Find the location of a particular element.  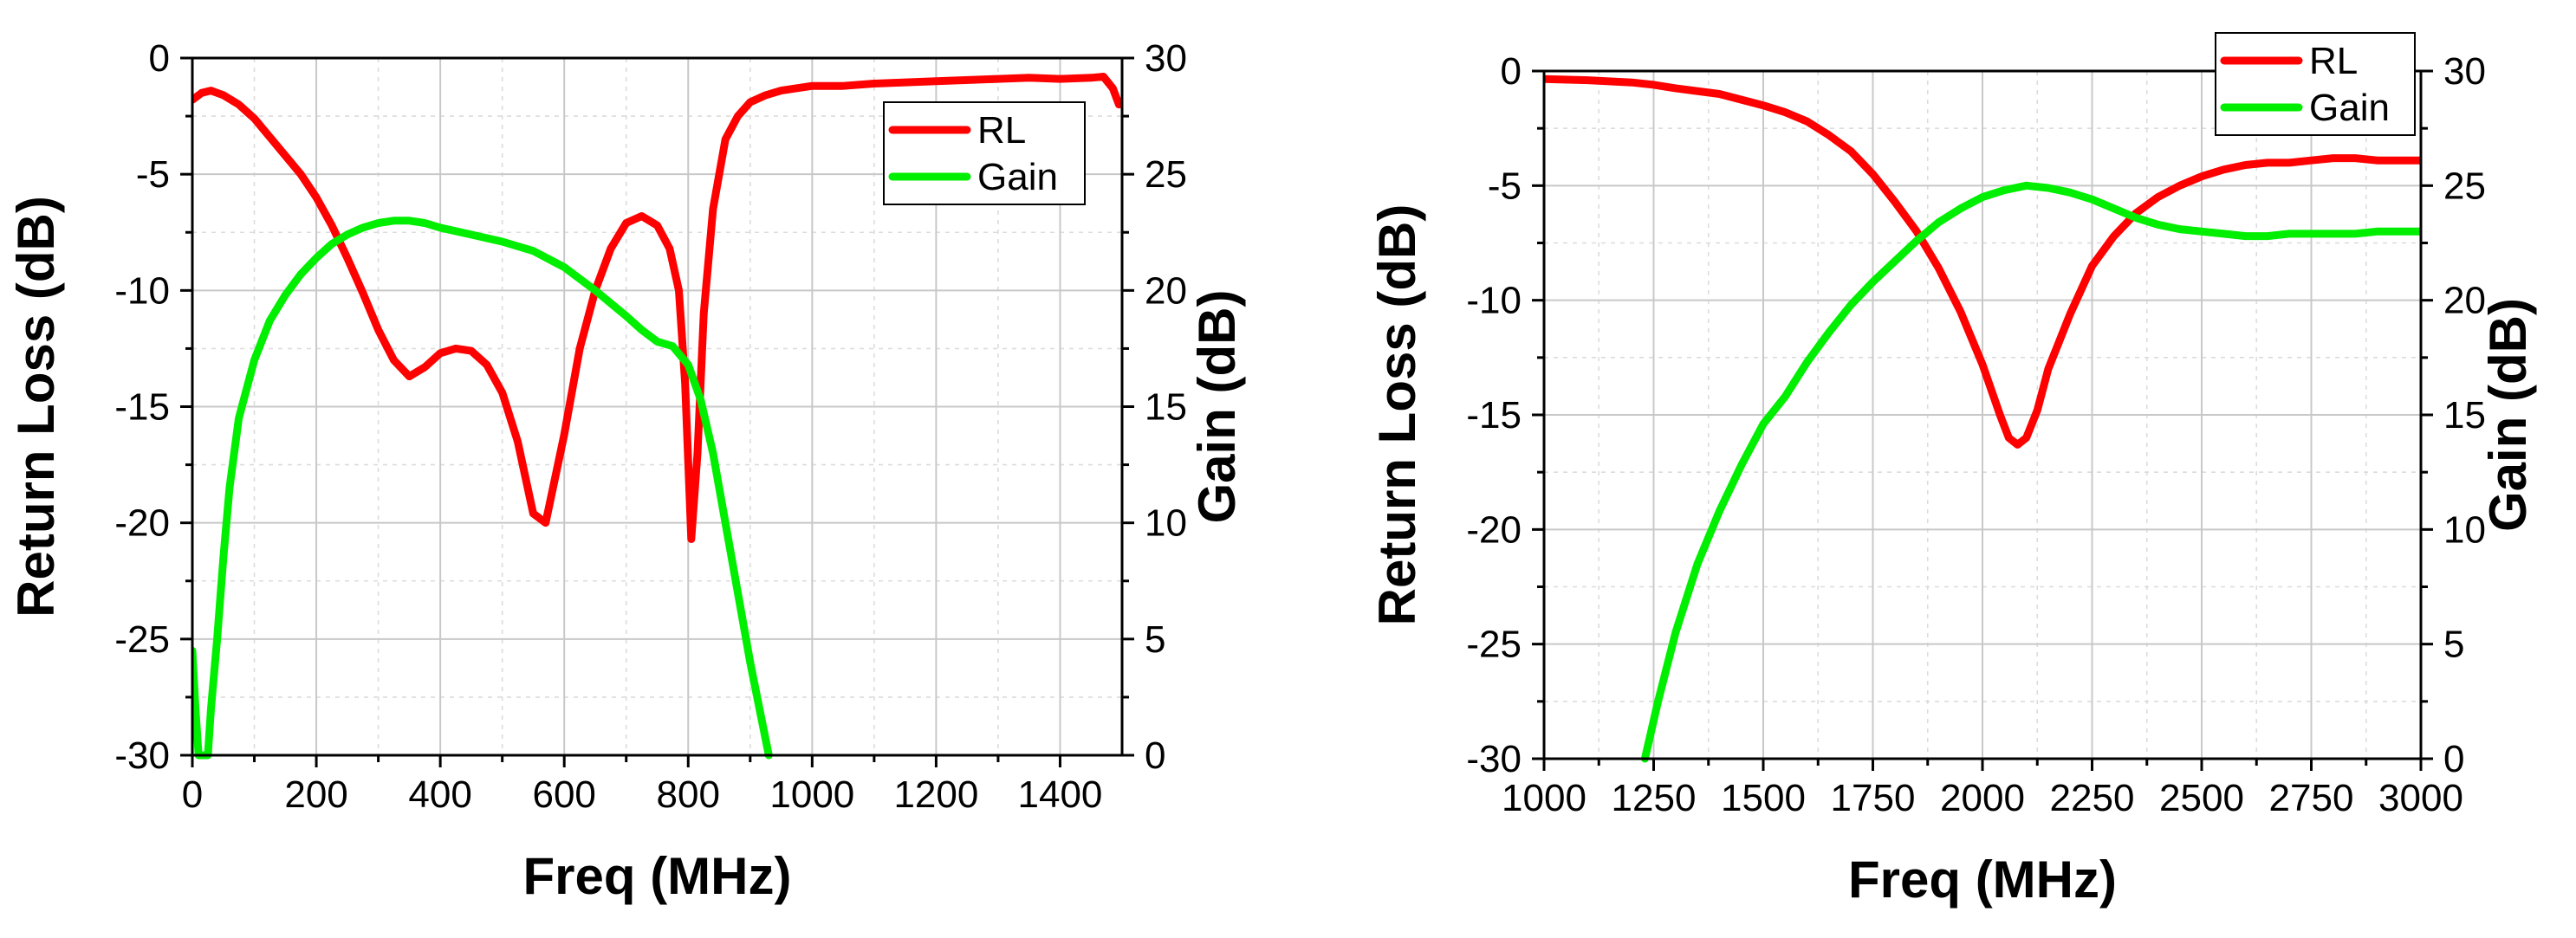

series-rl-line is located at coordinates (1983, 261).